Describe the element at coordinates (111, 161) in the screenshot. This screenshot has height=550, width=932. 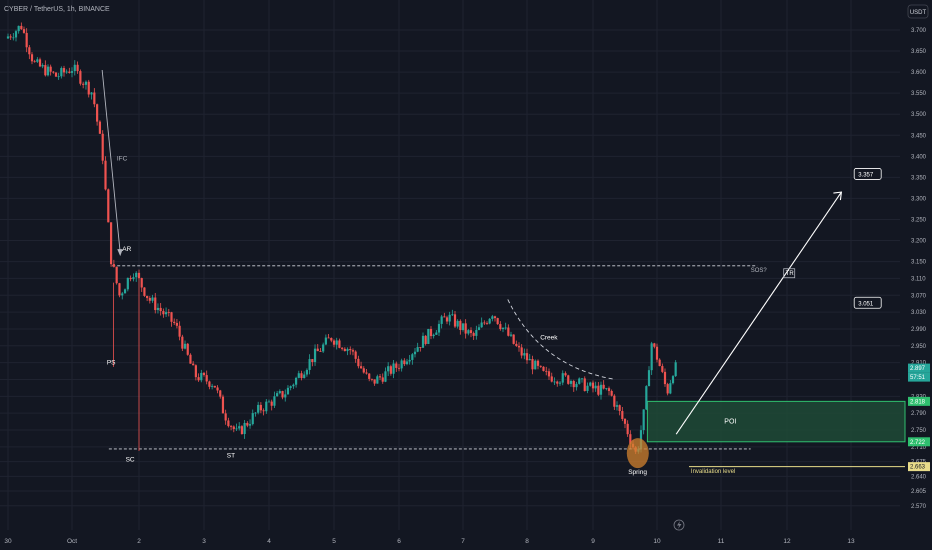
I see `ifc-arrow` at that location.